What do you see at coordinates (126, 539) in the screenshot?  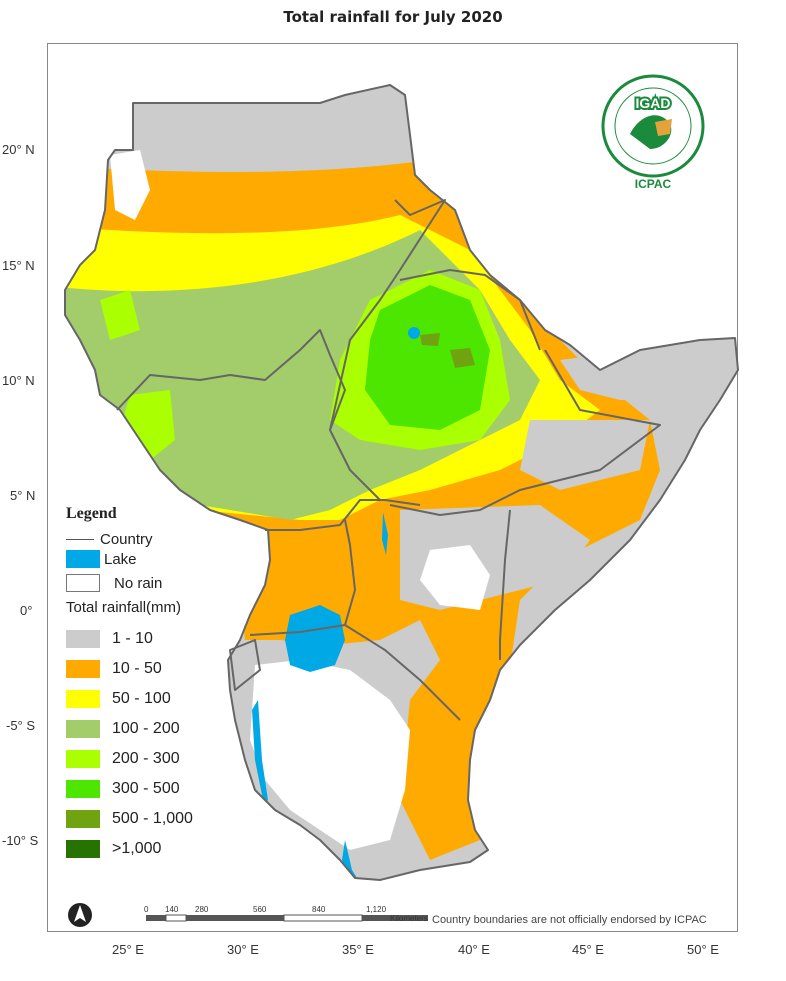 I see `legend-country-label: Country` at bounding box center [126, 539].